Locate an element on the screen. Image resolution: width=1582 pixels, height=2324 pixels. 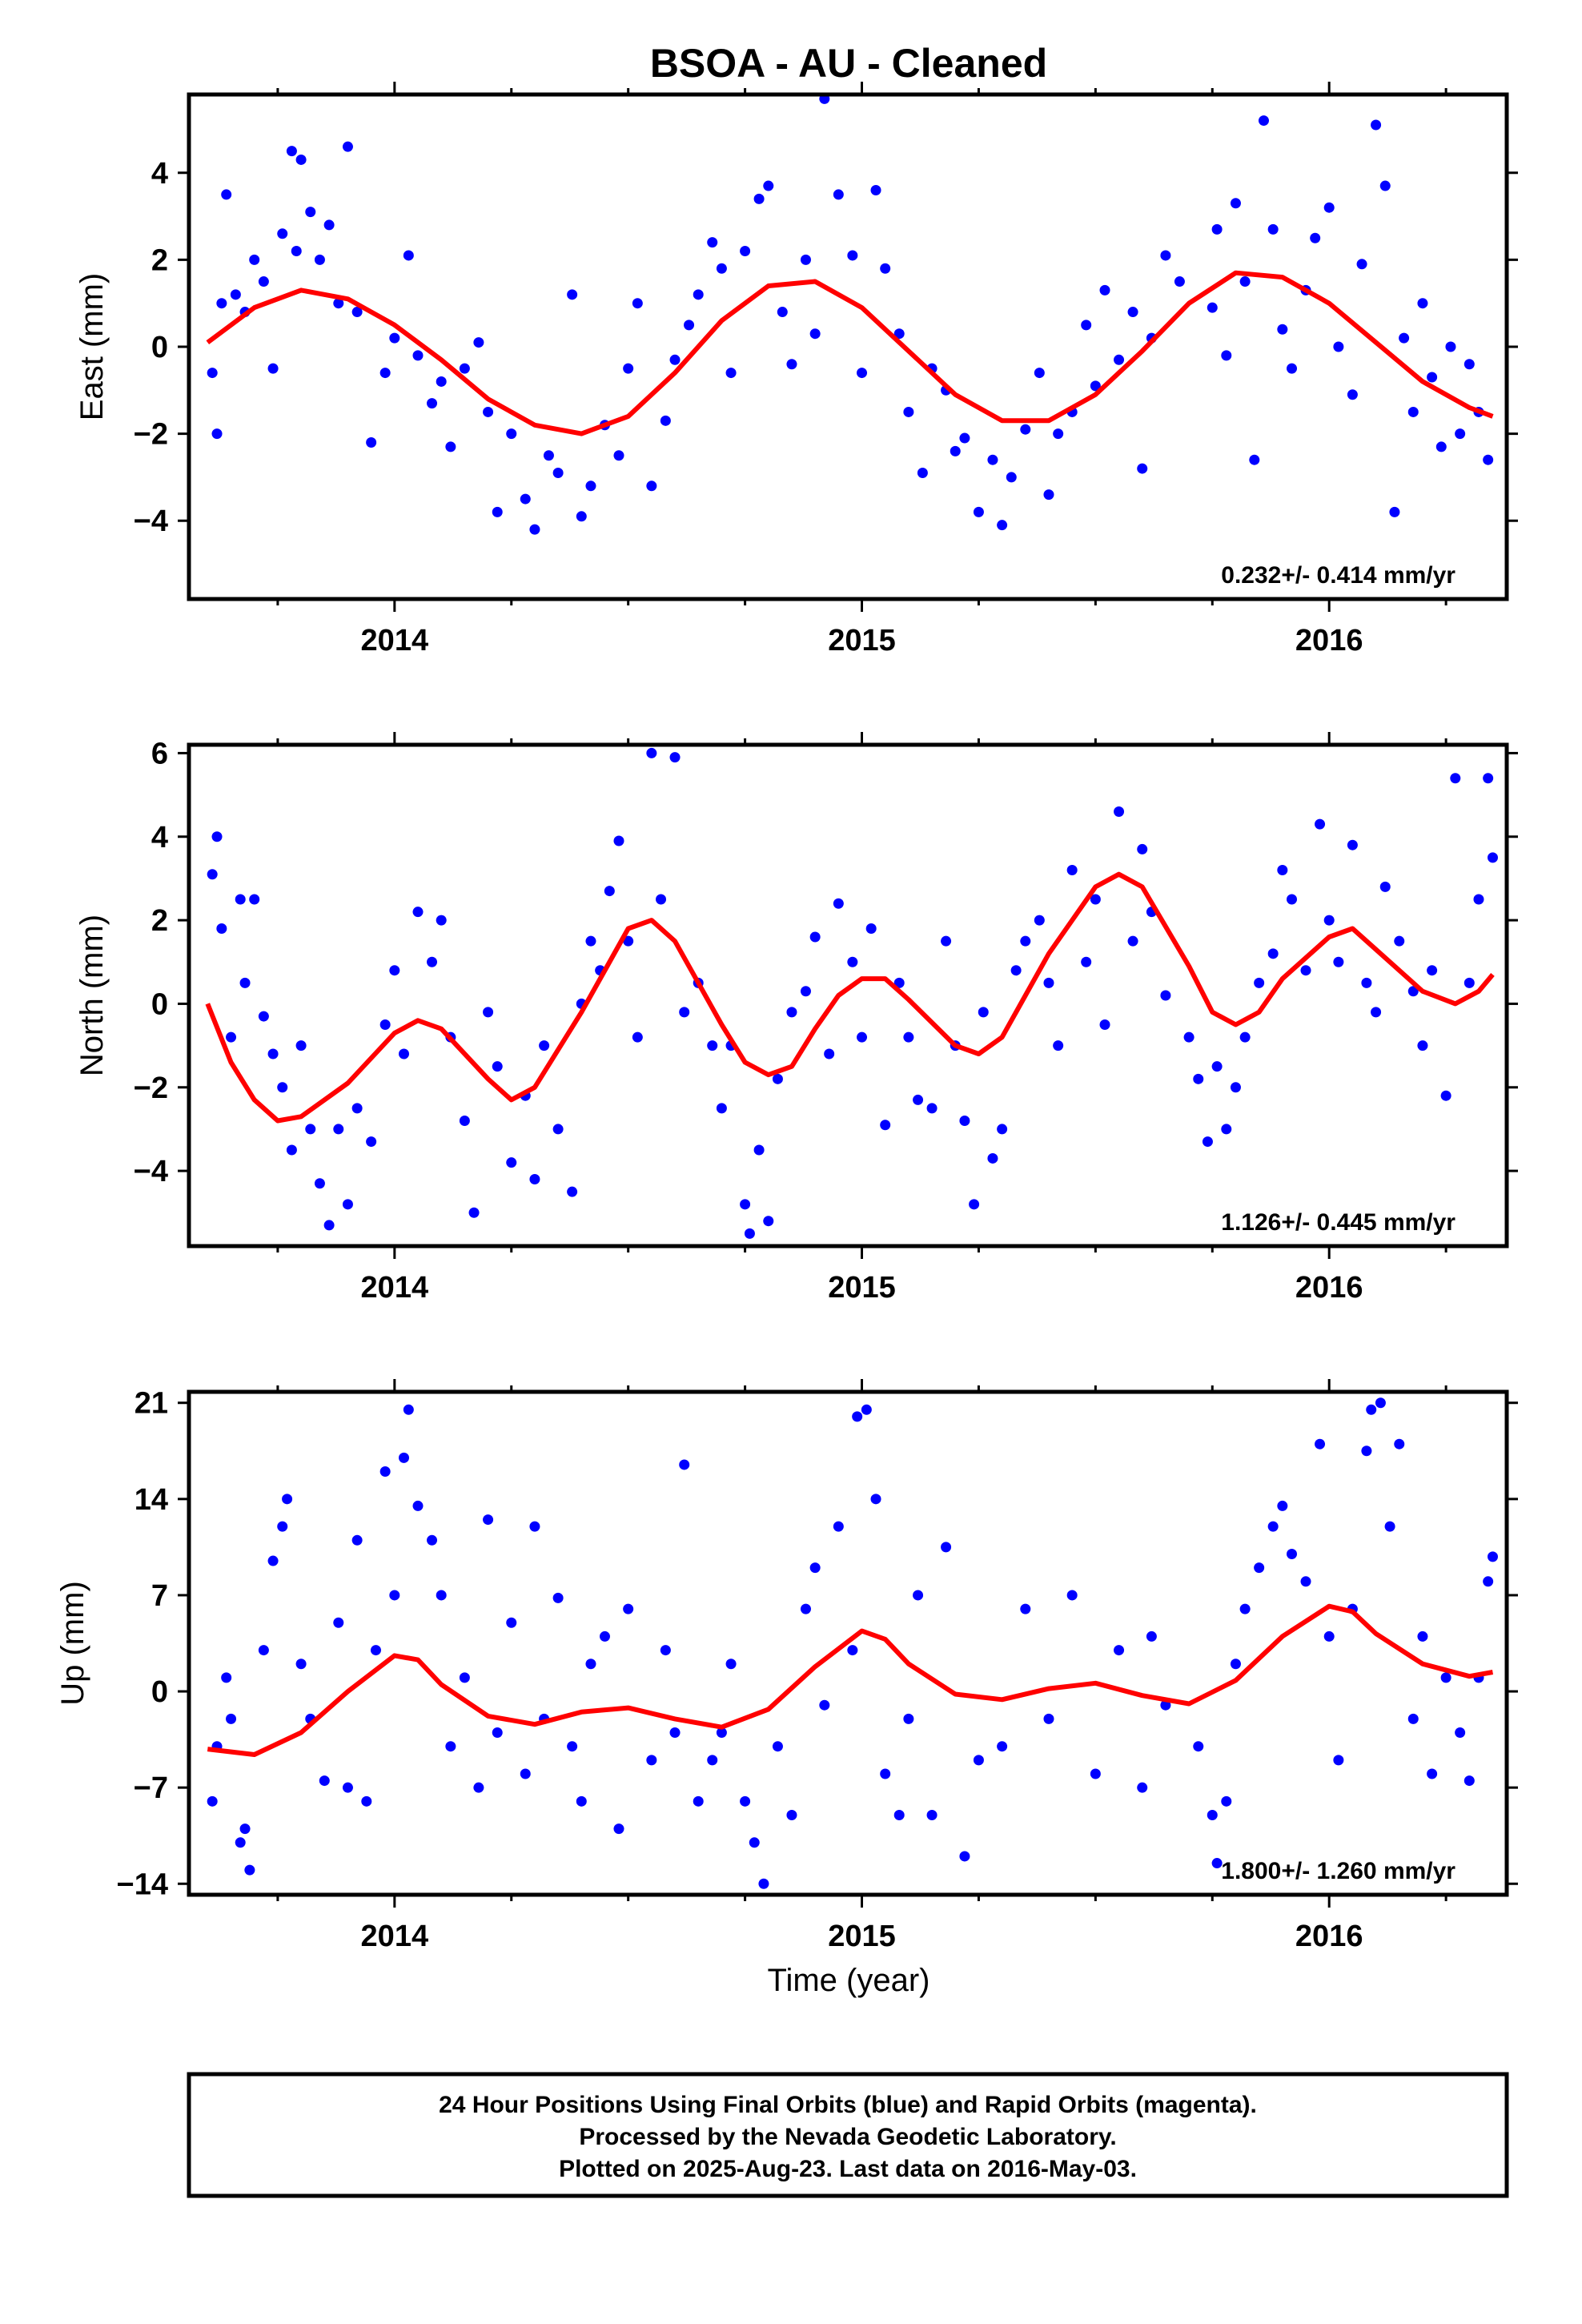
chart-title: BSOA - AU - Cleaned is located at coordinates (848, 63).